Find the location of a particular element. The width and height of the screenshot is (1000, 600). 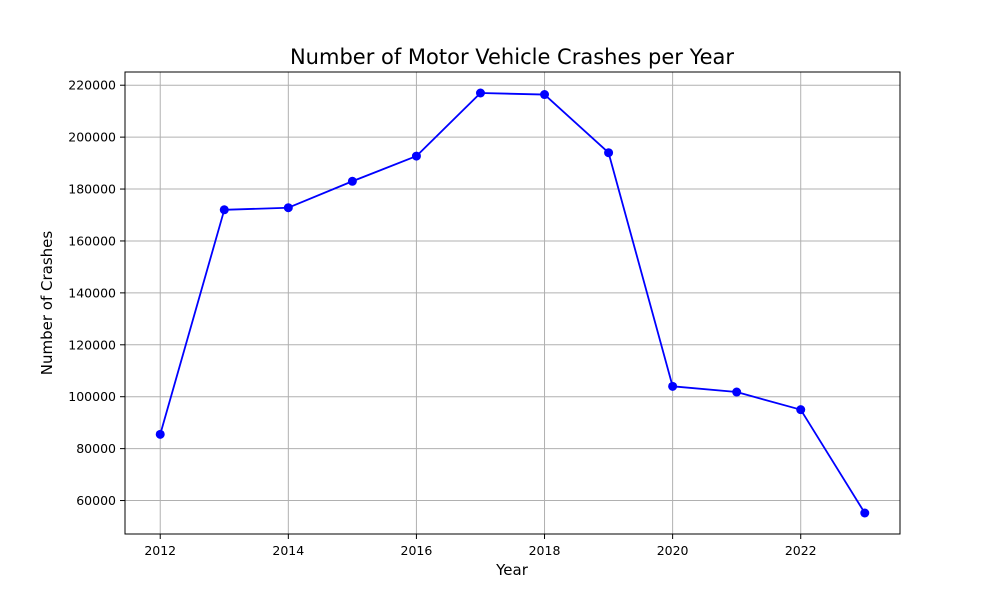

y-axis-label: Number of Crashes is located at coordinates (47, 303).